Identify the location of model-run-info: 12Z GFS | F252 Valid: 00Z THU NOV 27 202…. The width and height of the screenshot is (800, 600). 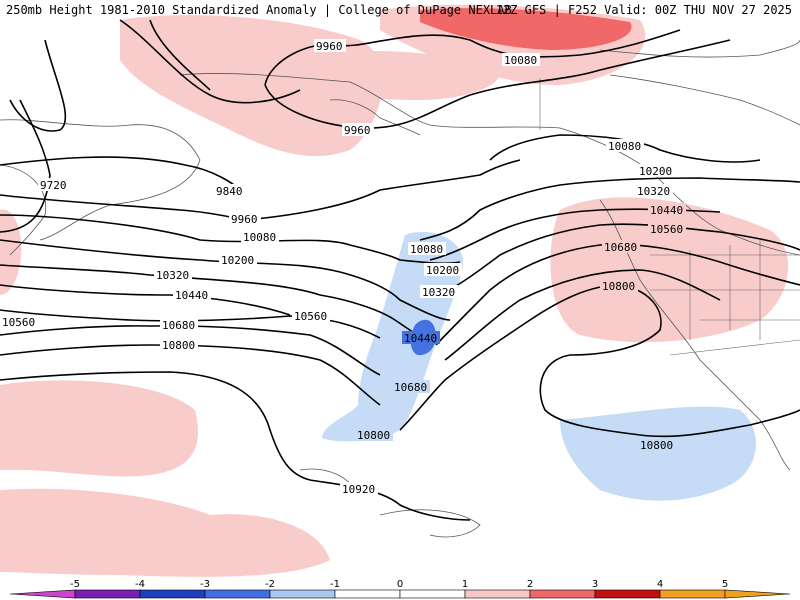
(643, 10).